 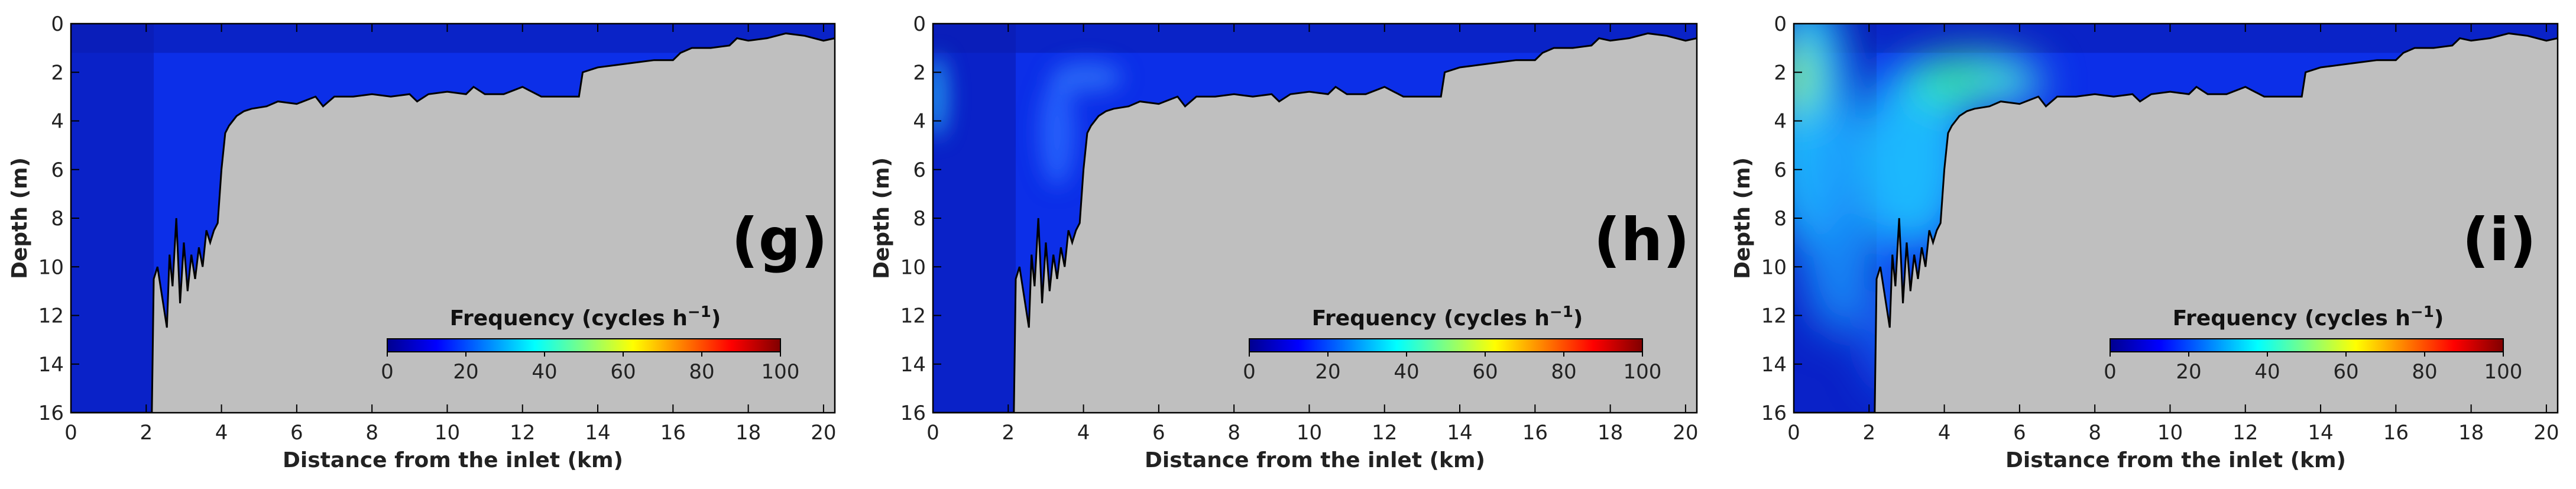 I want to click on panel-label: (g), so click(x=779, y=239).